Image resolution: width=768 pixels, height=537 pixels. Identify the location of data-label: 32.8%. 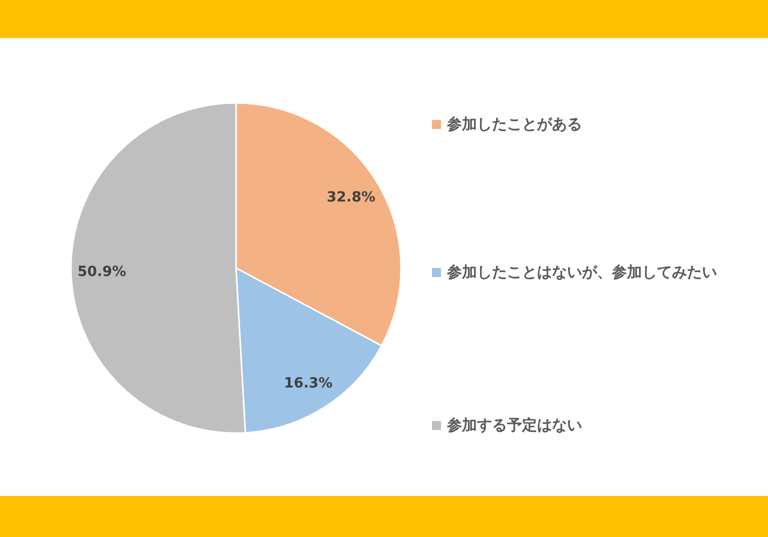
(351, 198).